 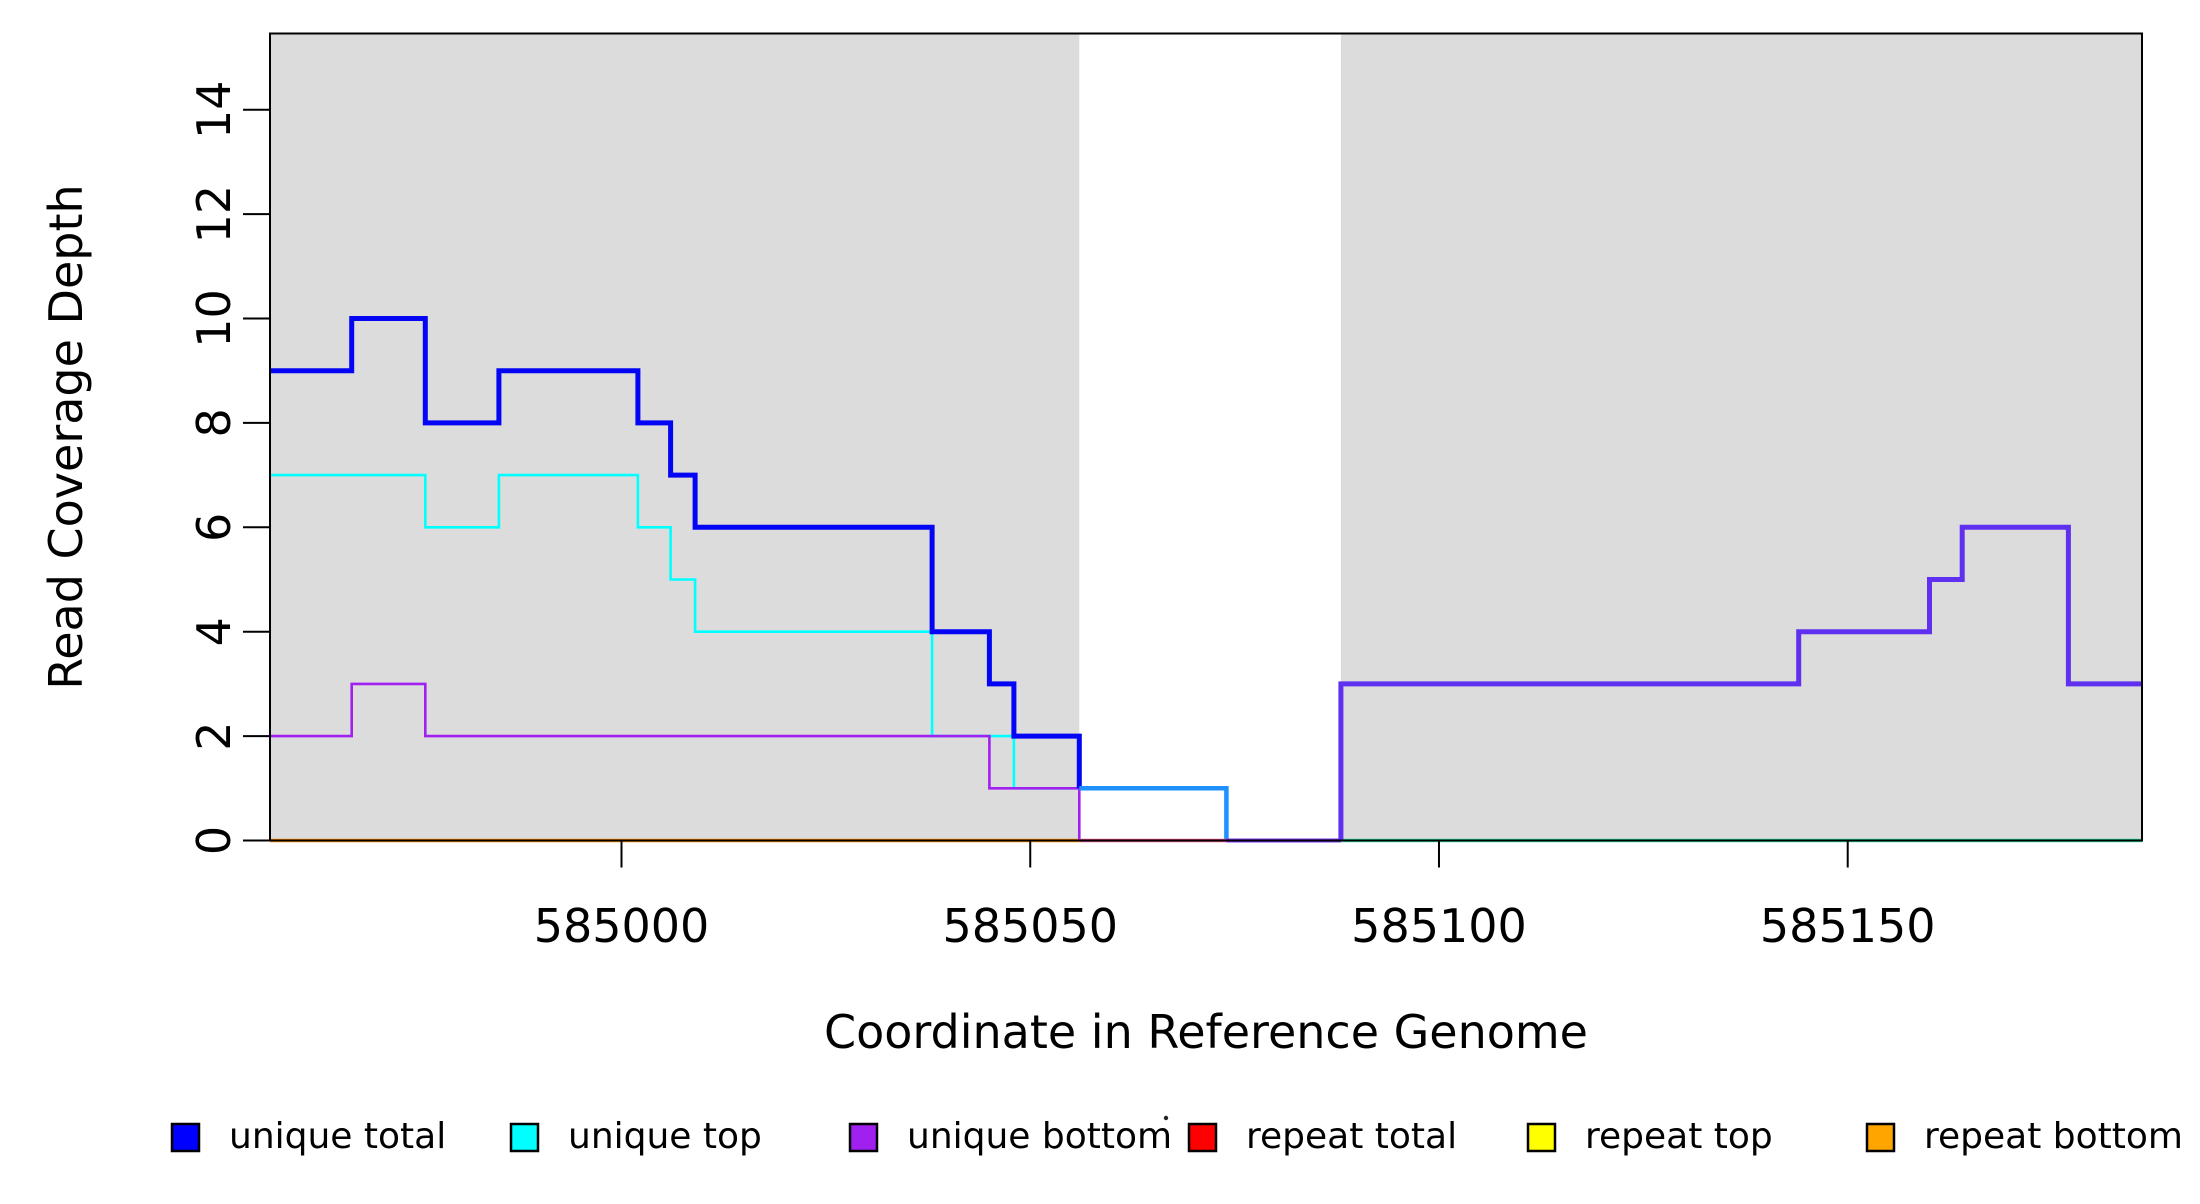 What do you see at coordinates (1848, 926) in the screenshot?
I see `x-tick-label: 585150` at bounding box center [1848, 926].